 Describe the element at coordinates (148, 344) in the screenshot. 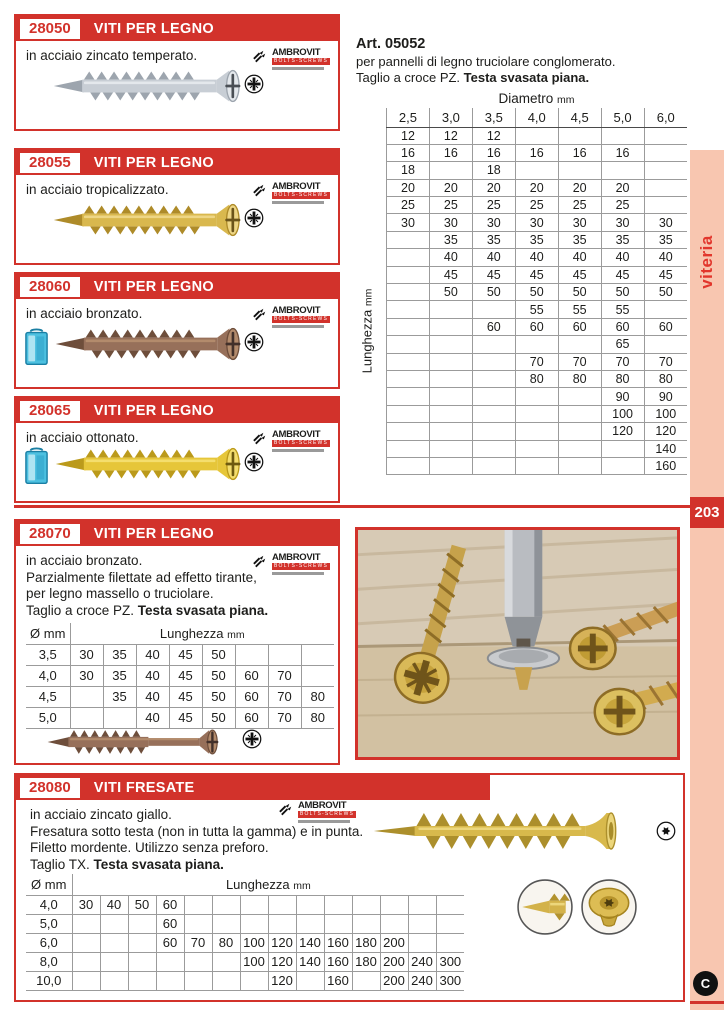

I see `screw-image-bronzato` at that location.